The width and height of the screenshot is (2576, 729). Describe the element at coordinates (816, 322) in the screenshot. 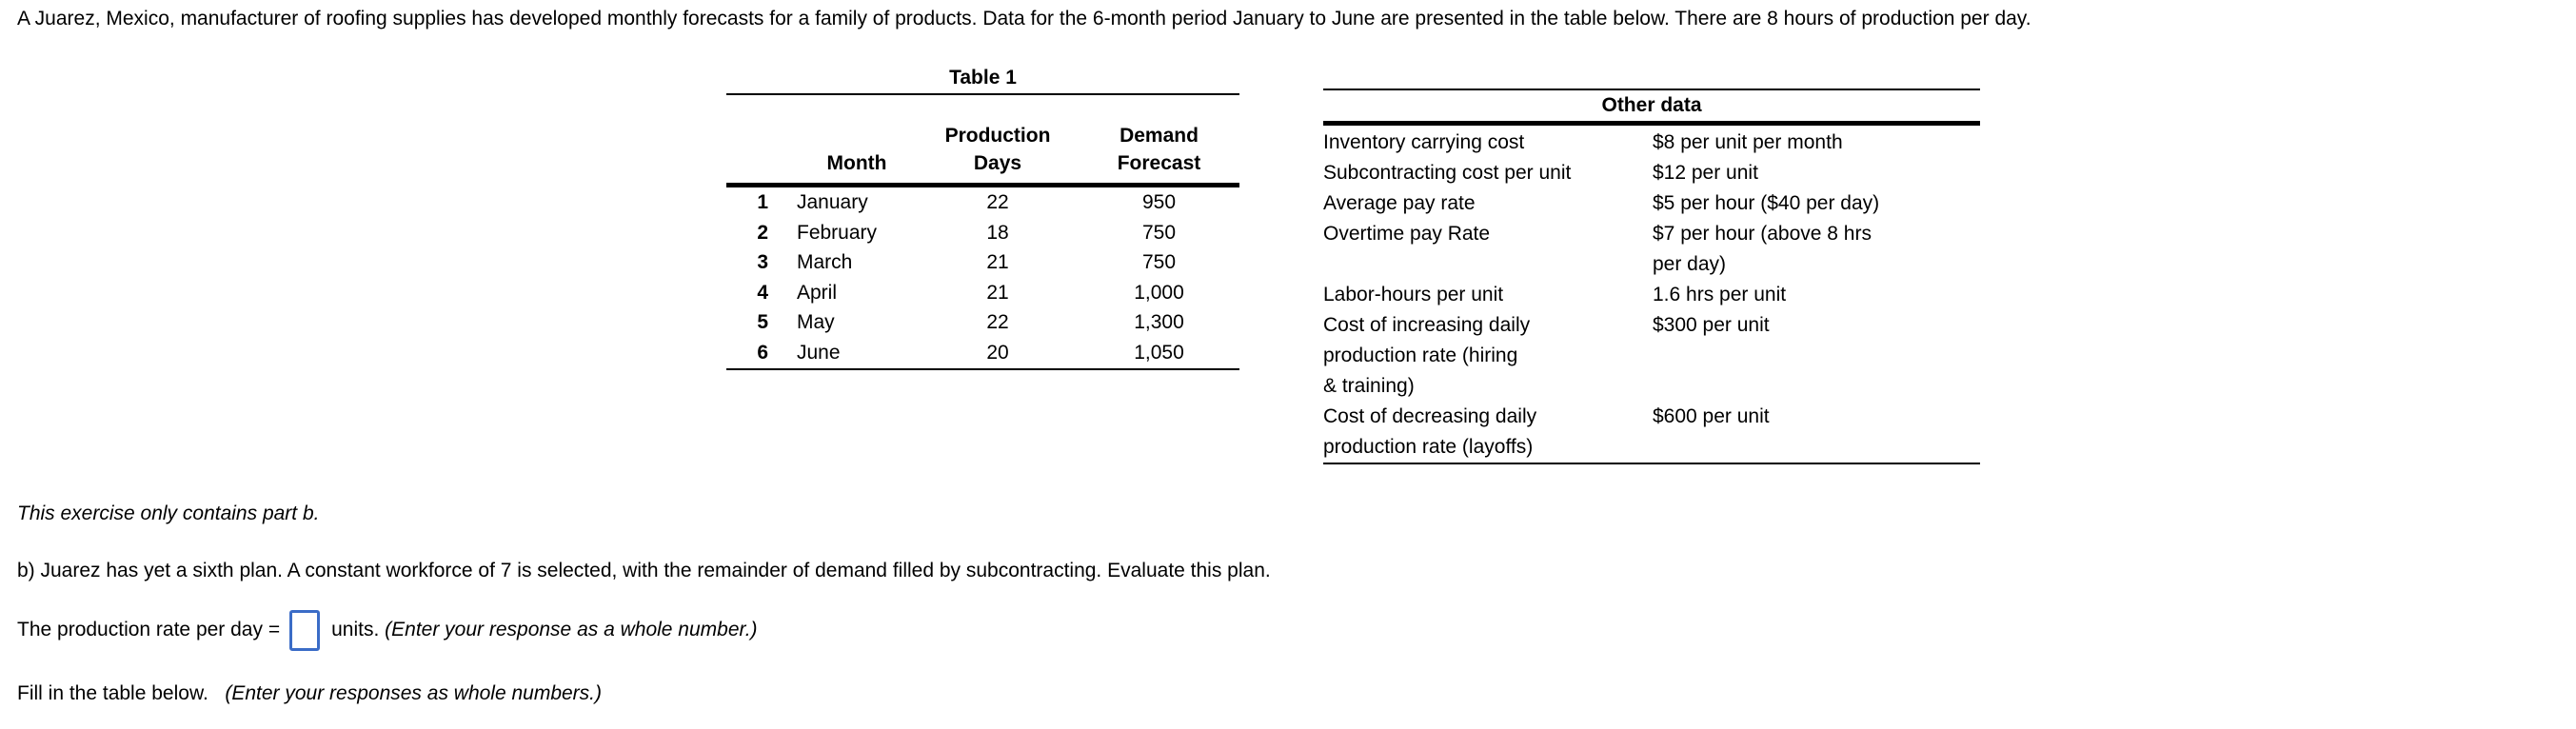

I see `month-cell: May` at that location.